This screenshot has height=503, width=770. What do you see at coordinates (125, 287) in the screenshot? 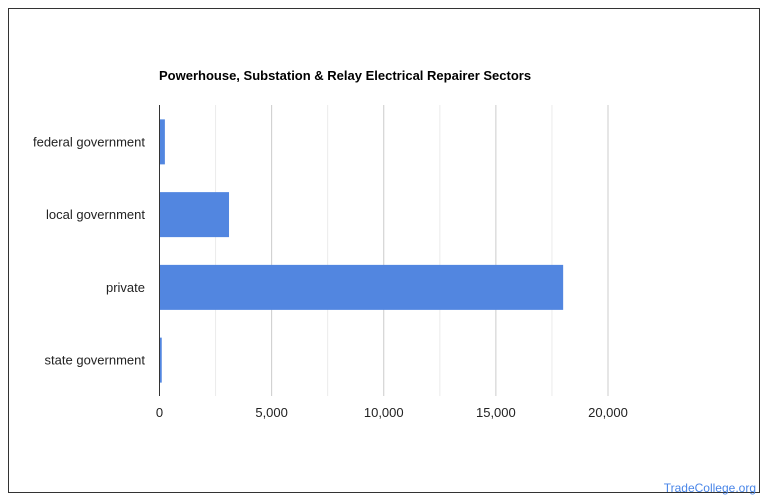
I see `y-category-label: private` at bounding box center [125, 287].